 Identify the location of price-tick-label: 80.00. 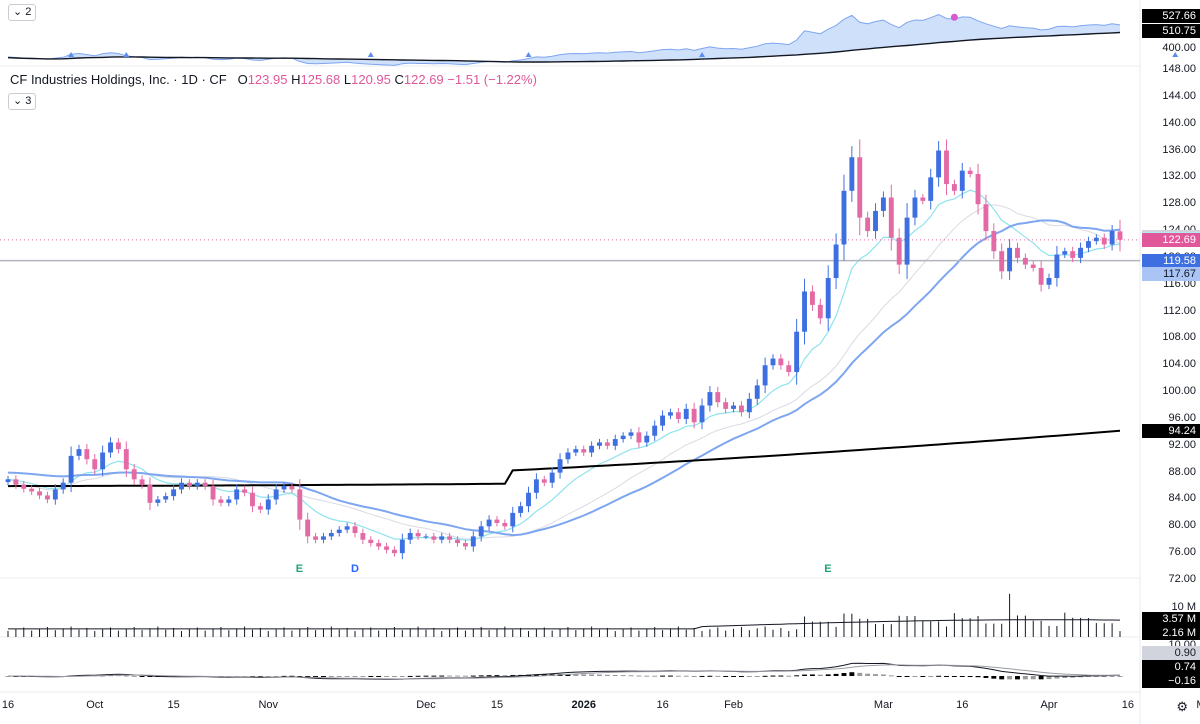
(1182, 525).